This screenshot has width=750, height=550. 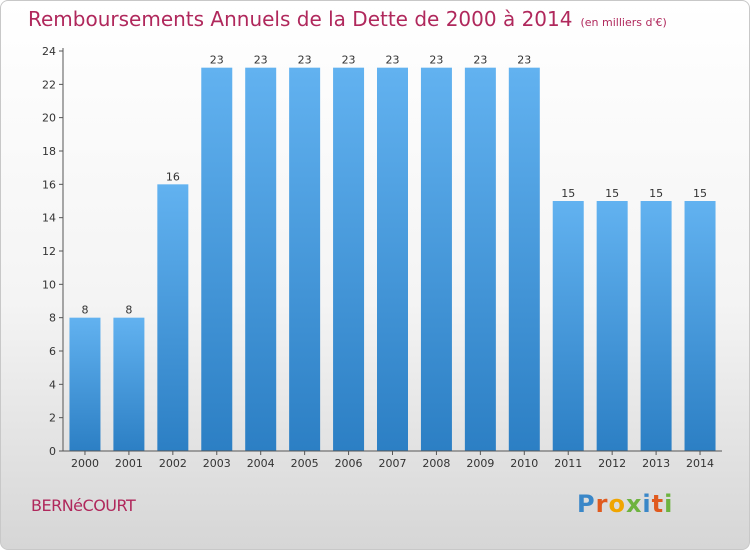 I want to click on y-tick-label-24: 24, so click(x=49, y=51).